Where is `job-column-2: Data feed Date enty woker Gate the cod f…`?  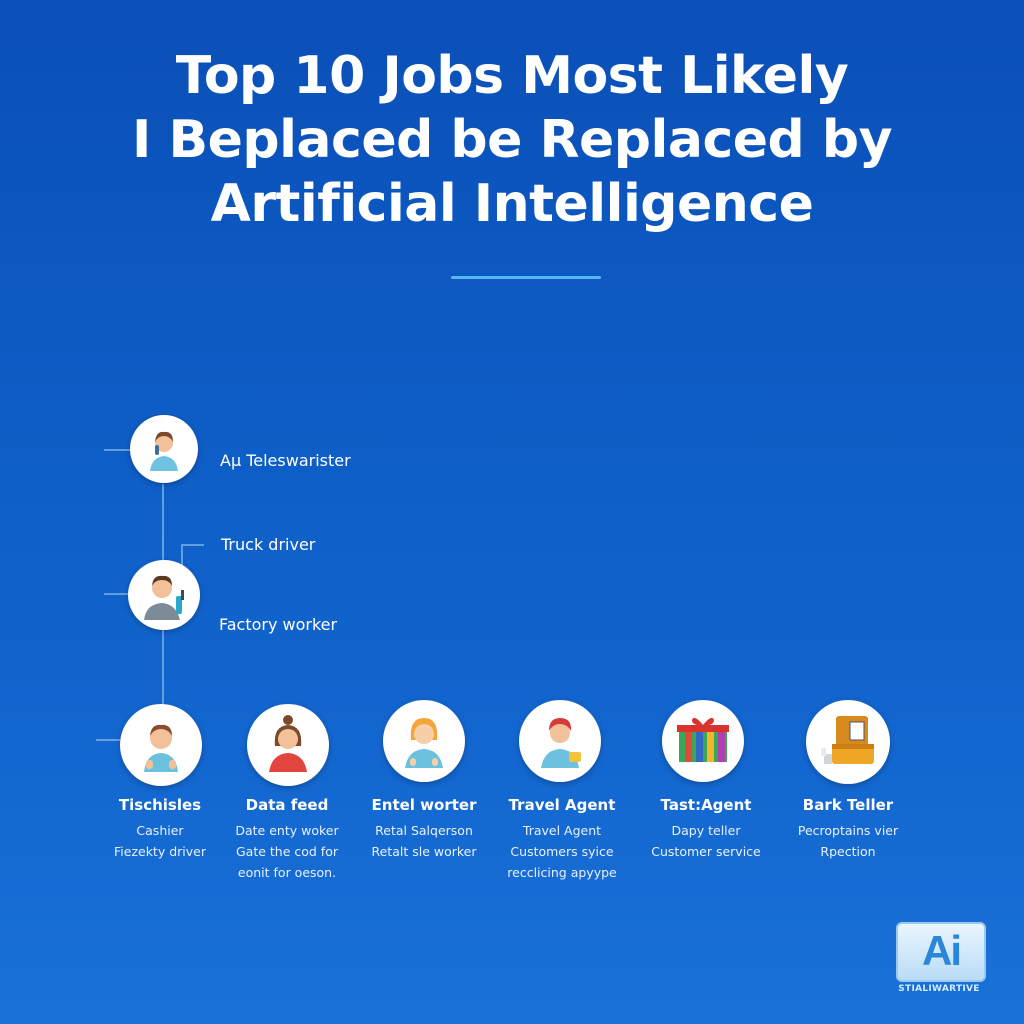
job-column-2: Data feed Date enty woker Gate the cod f… is located at coordinates (287, 838).